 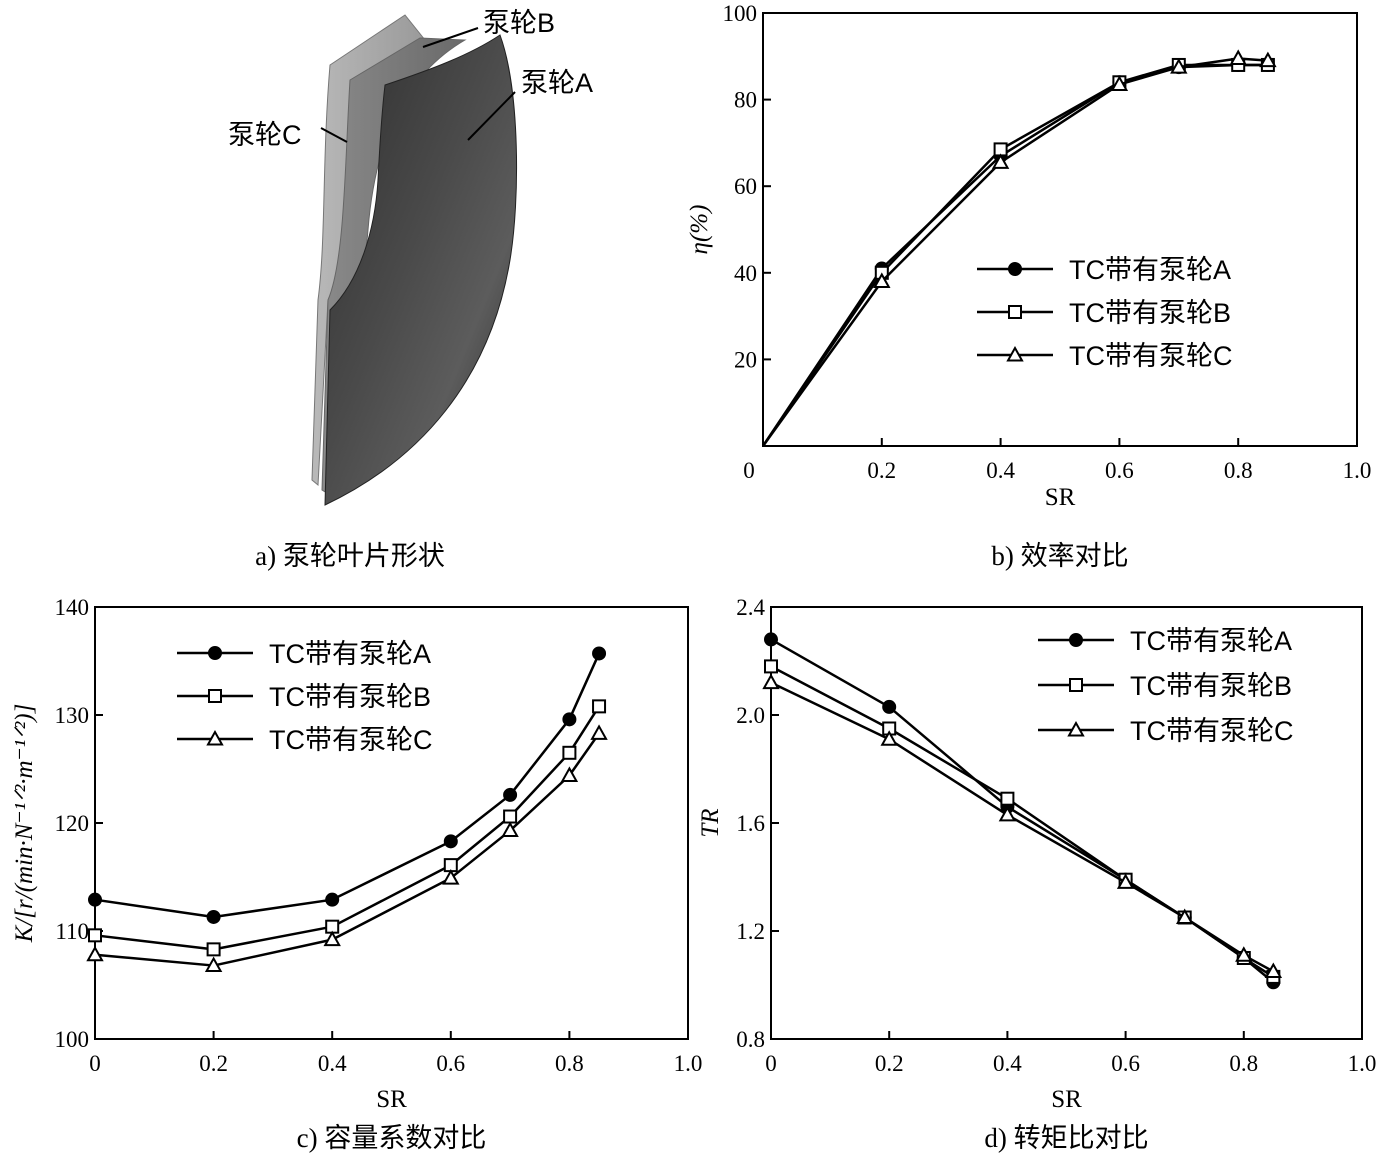 I want to click on chart-caption: b) 效率对比, so click(x=1059, y=556).